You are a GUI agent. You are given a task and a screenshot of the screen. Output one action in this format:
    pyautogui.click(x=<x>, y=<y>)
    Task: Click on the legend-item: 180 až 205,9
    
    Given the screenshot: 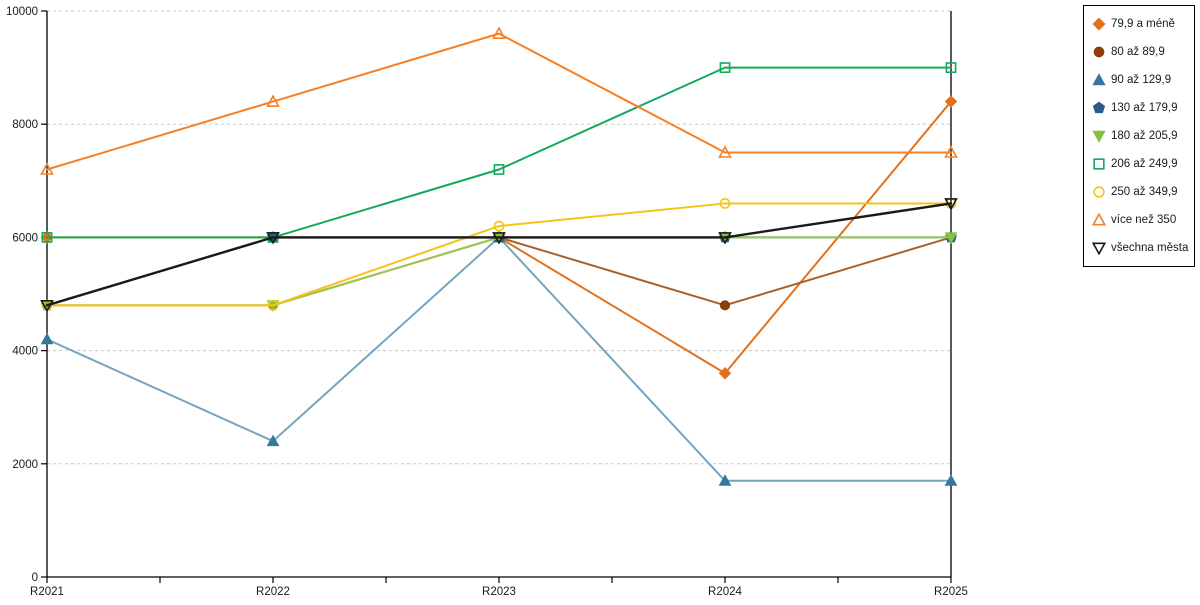 What is the action you would take?
    pyautogui.click(x=1143, y=136)
    